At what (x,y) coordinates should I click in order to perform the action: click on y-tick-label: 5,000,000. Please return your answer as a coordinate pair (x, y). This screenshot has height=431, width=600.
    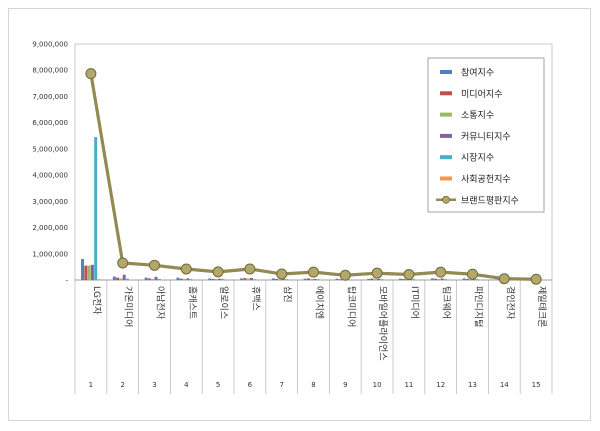
    Looking at the image, I should click on (50, 149).